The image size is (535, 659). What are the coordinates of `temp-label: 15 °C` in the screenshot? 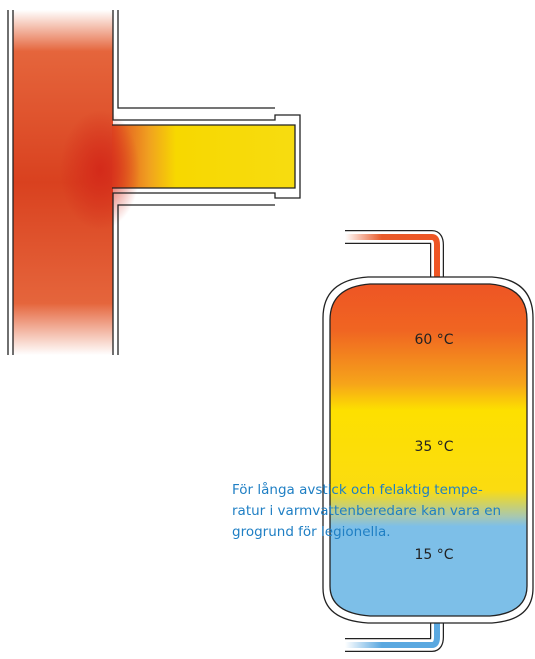 It's located at (433, 555).